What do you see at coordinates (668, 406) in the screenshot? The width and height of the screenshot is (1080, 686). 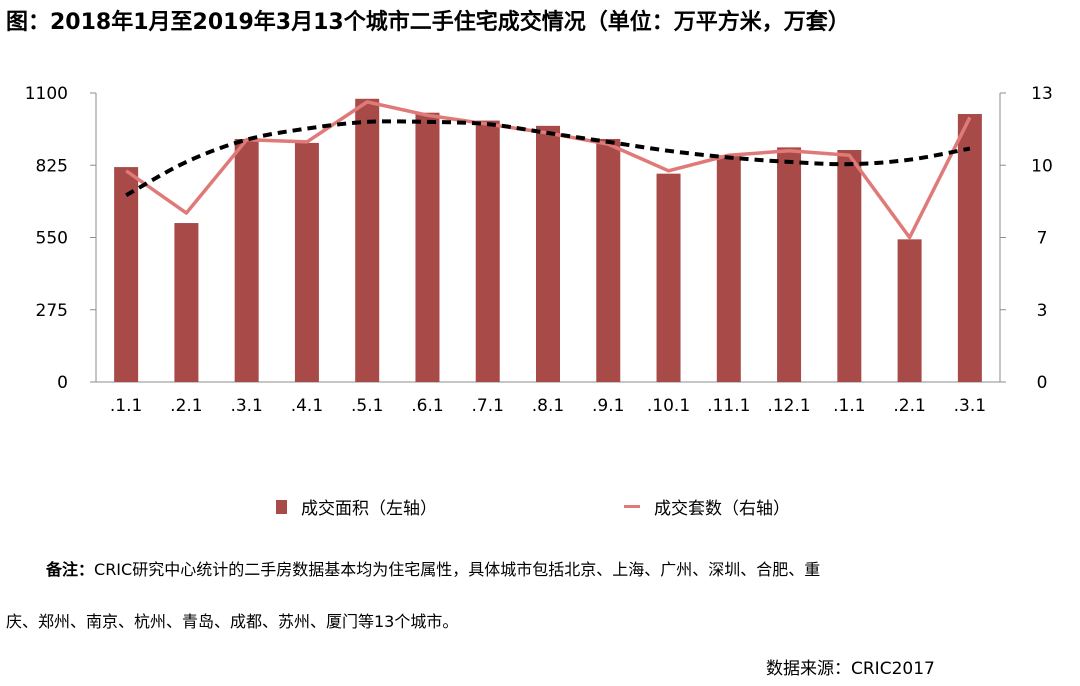 I see `x-tick-label: .10.1` at bounding box center [668, 406].